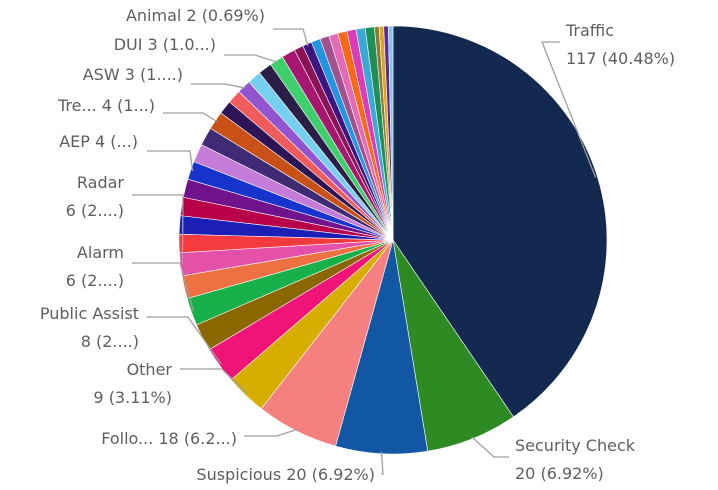  I want to click on data-label-line: AEP 4 (...), so click(98, 141).